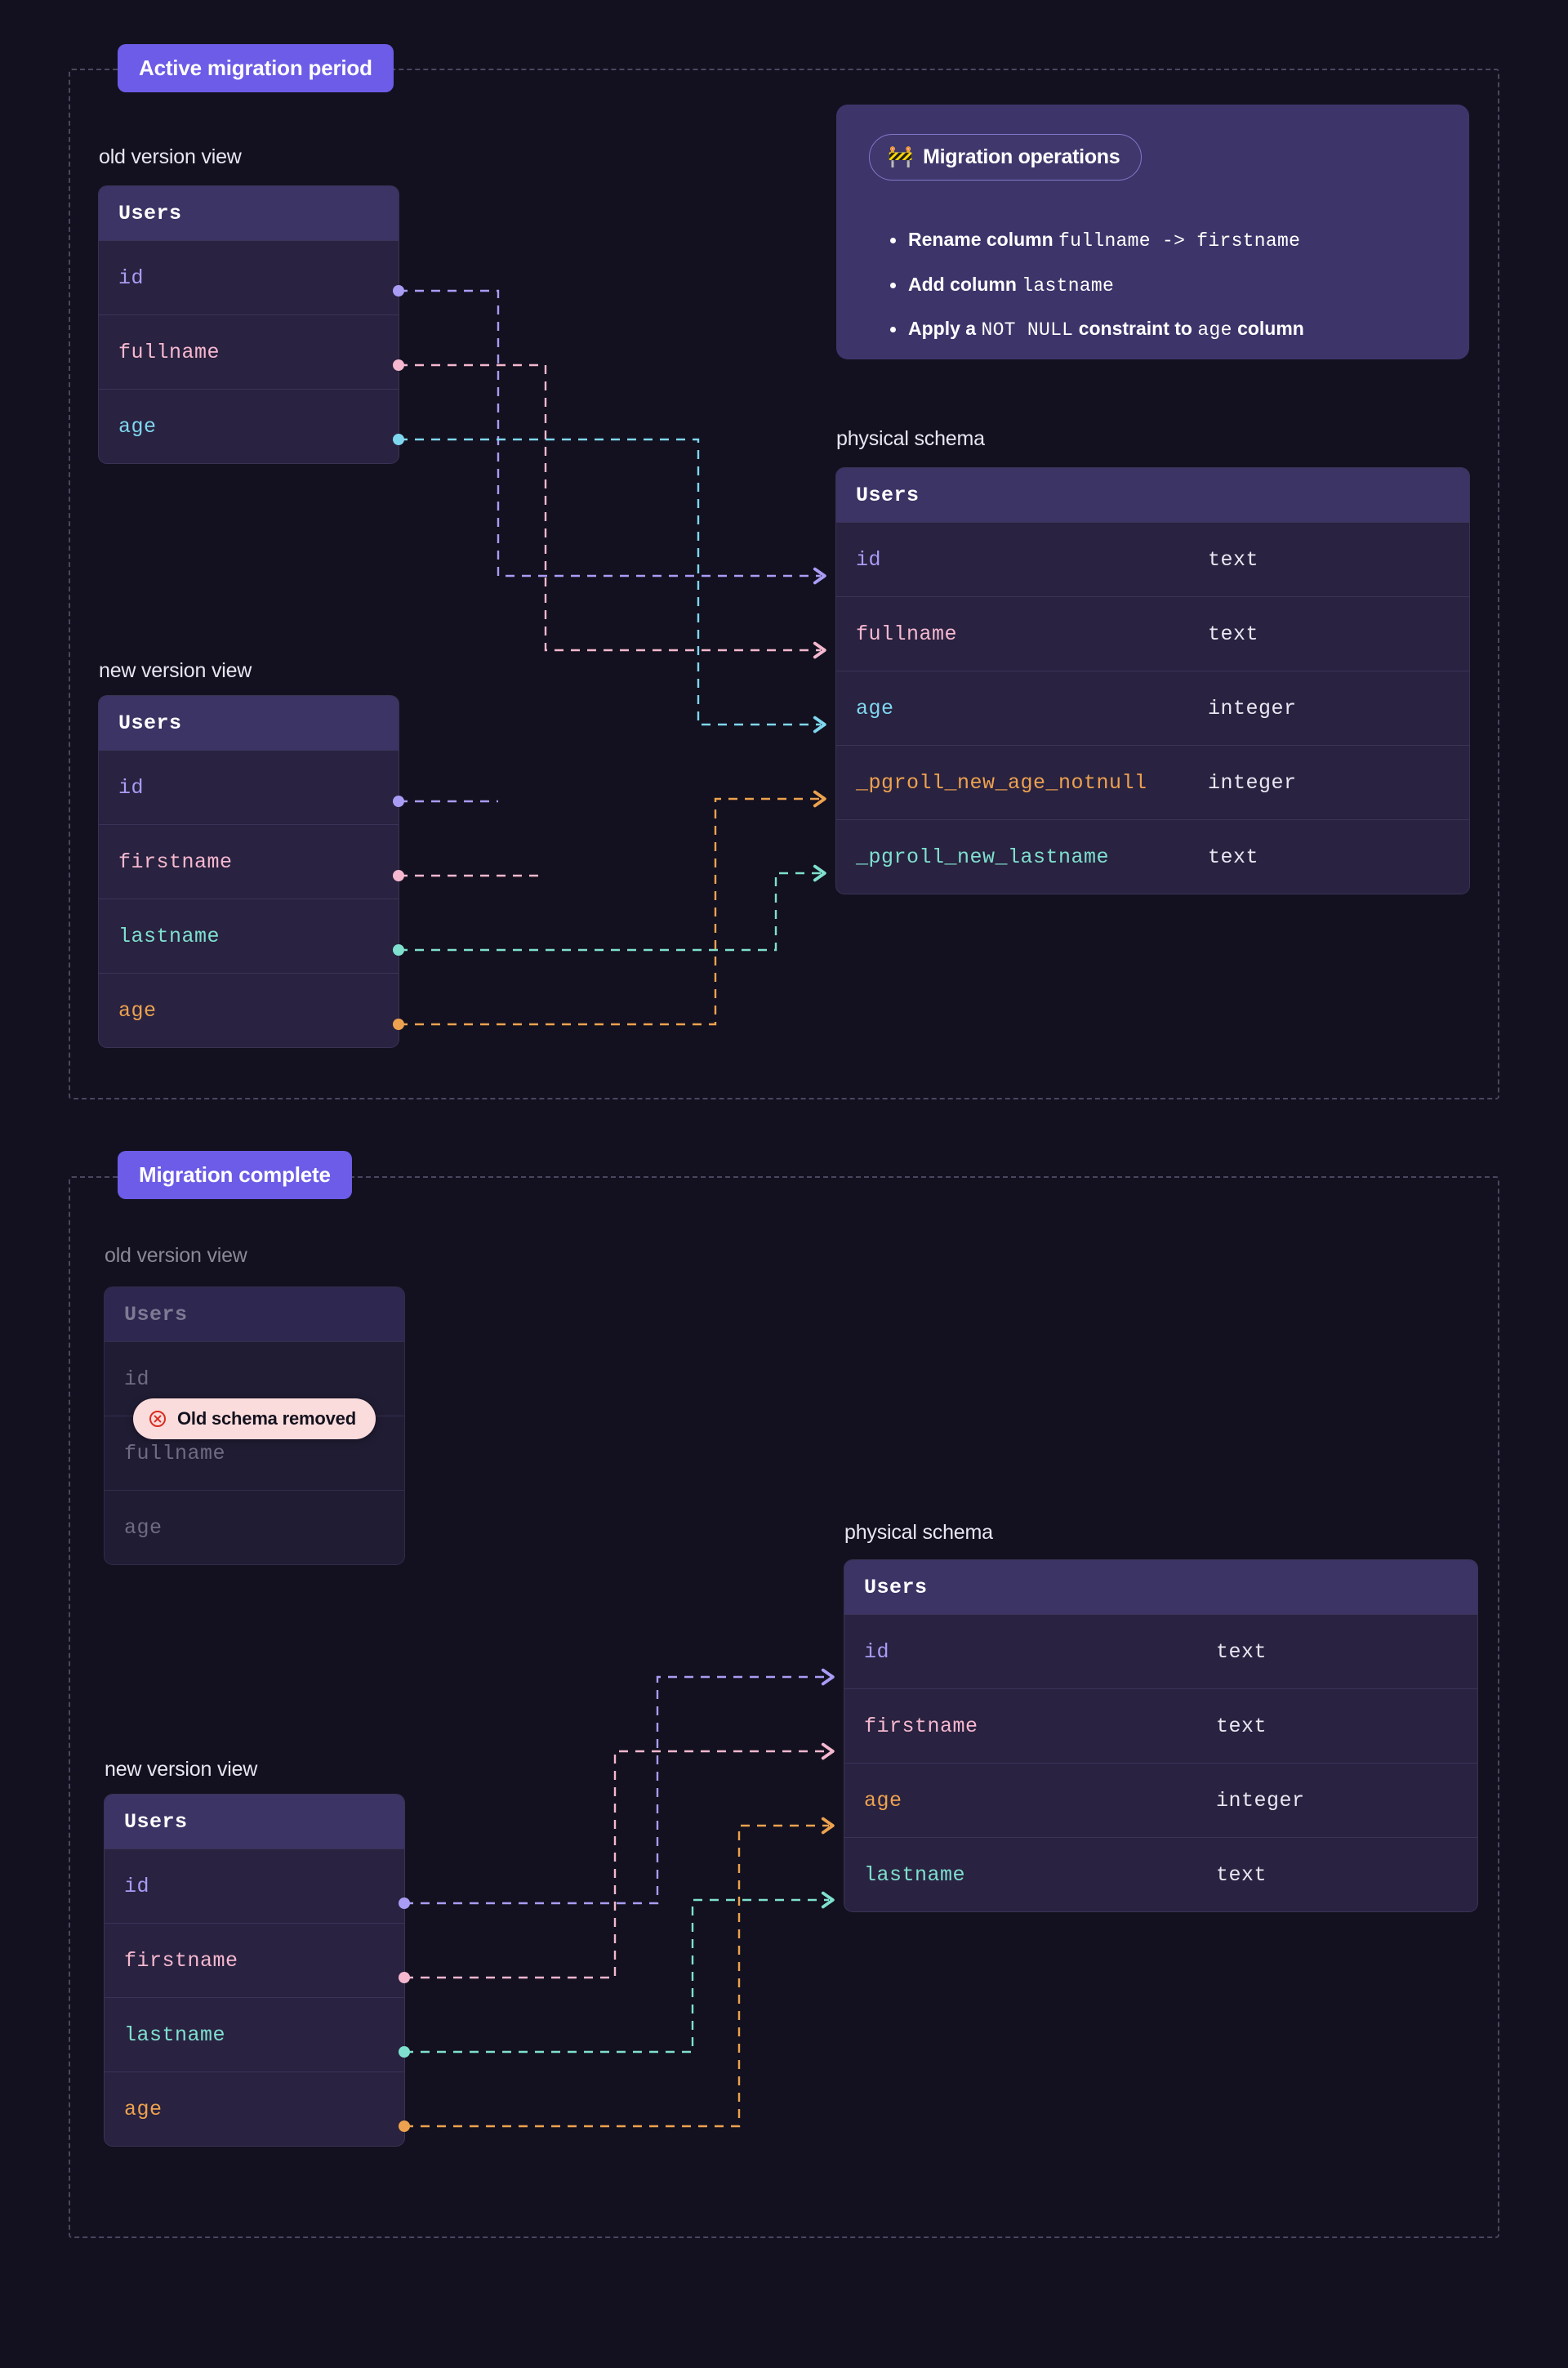 The image size is (1568, 2368). I want to click on construction-barrier-icon: 🚧, so click(901, 156).